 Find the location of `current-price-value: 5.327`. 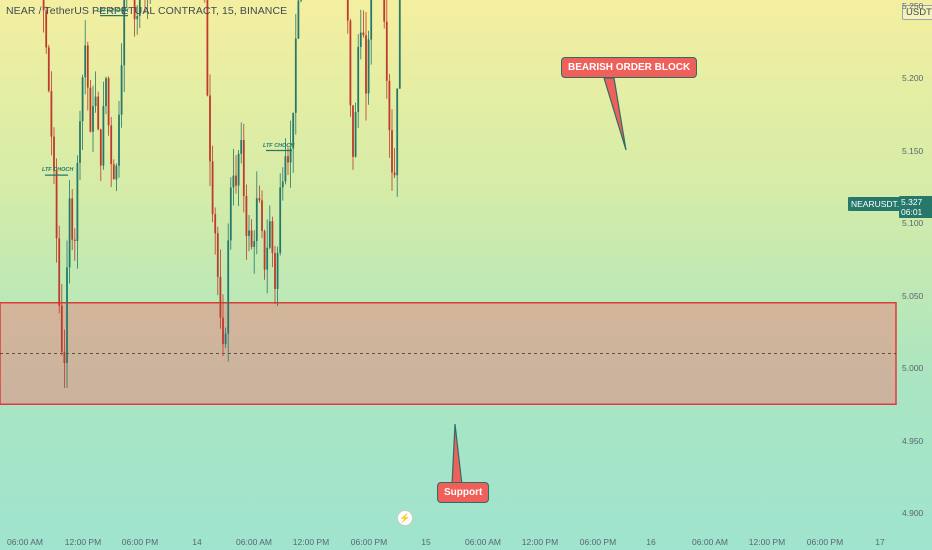

current-price-value: 5.327 is located at coordinates (912, 202).